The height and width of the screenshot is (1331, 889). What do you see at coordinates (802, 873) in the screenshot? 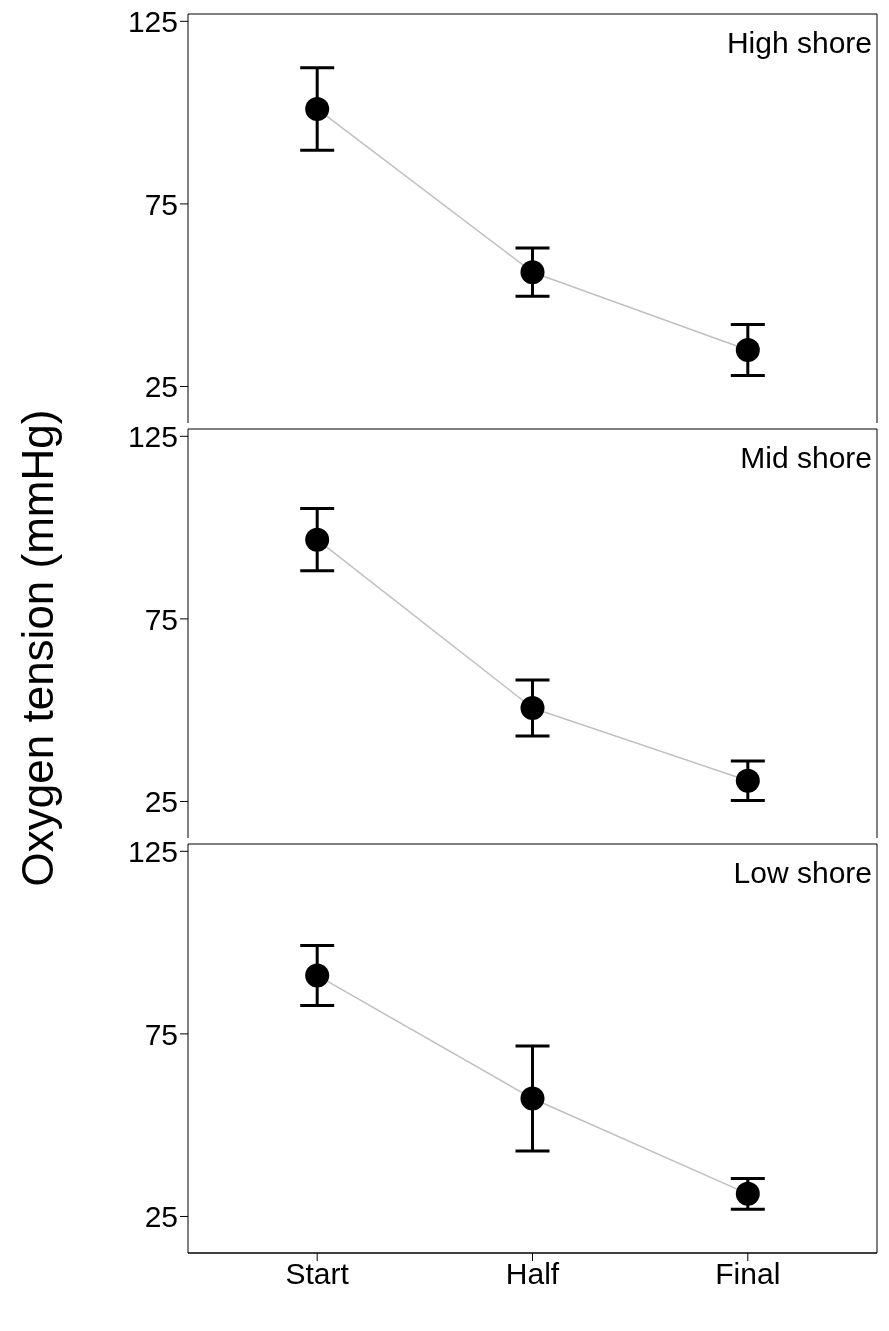
I see `chart-title: Low shore` at bounding box center [802, 873].